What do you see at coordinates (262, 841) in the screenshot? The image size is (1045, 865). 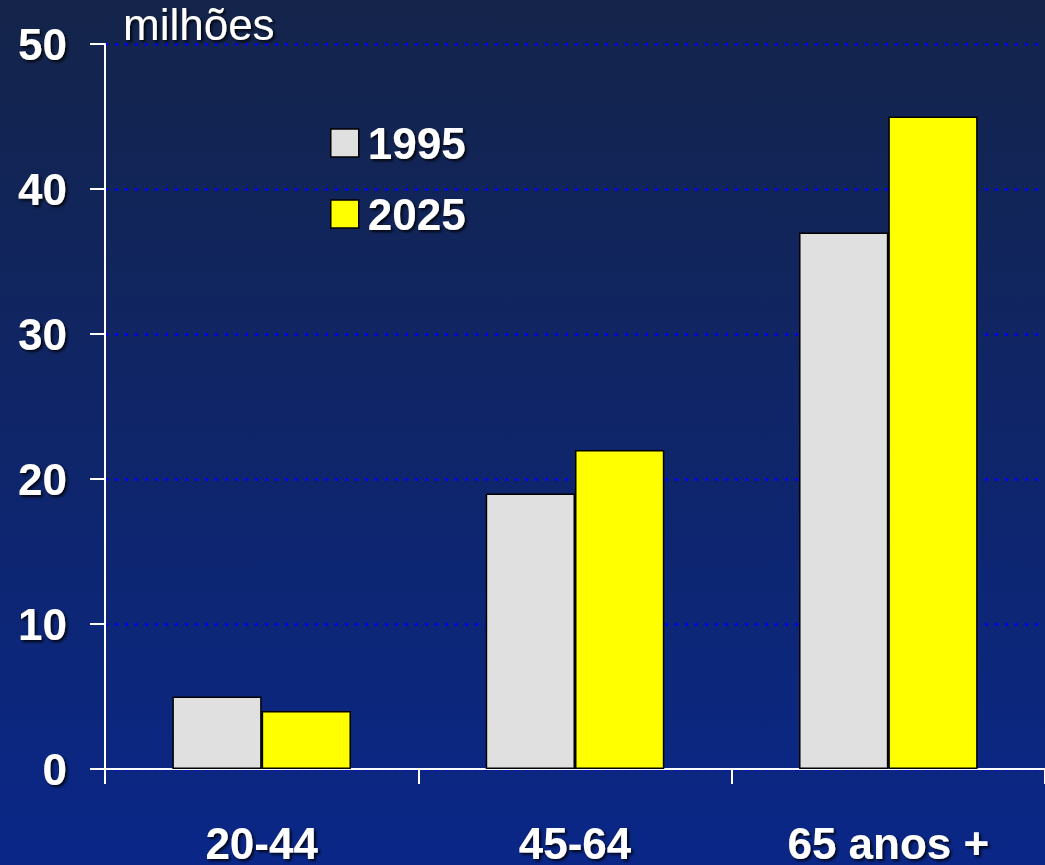 I see `x-tick-label: 20-44` at bounding box center [262, 841].